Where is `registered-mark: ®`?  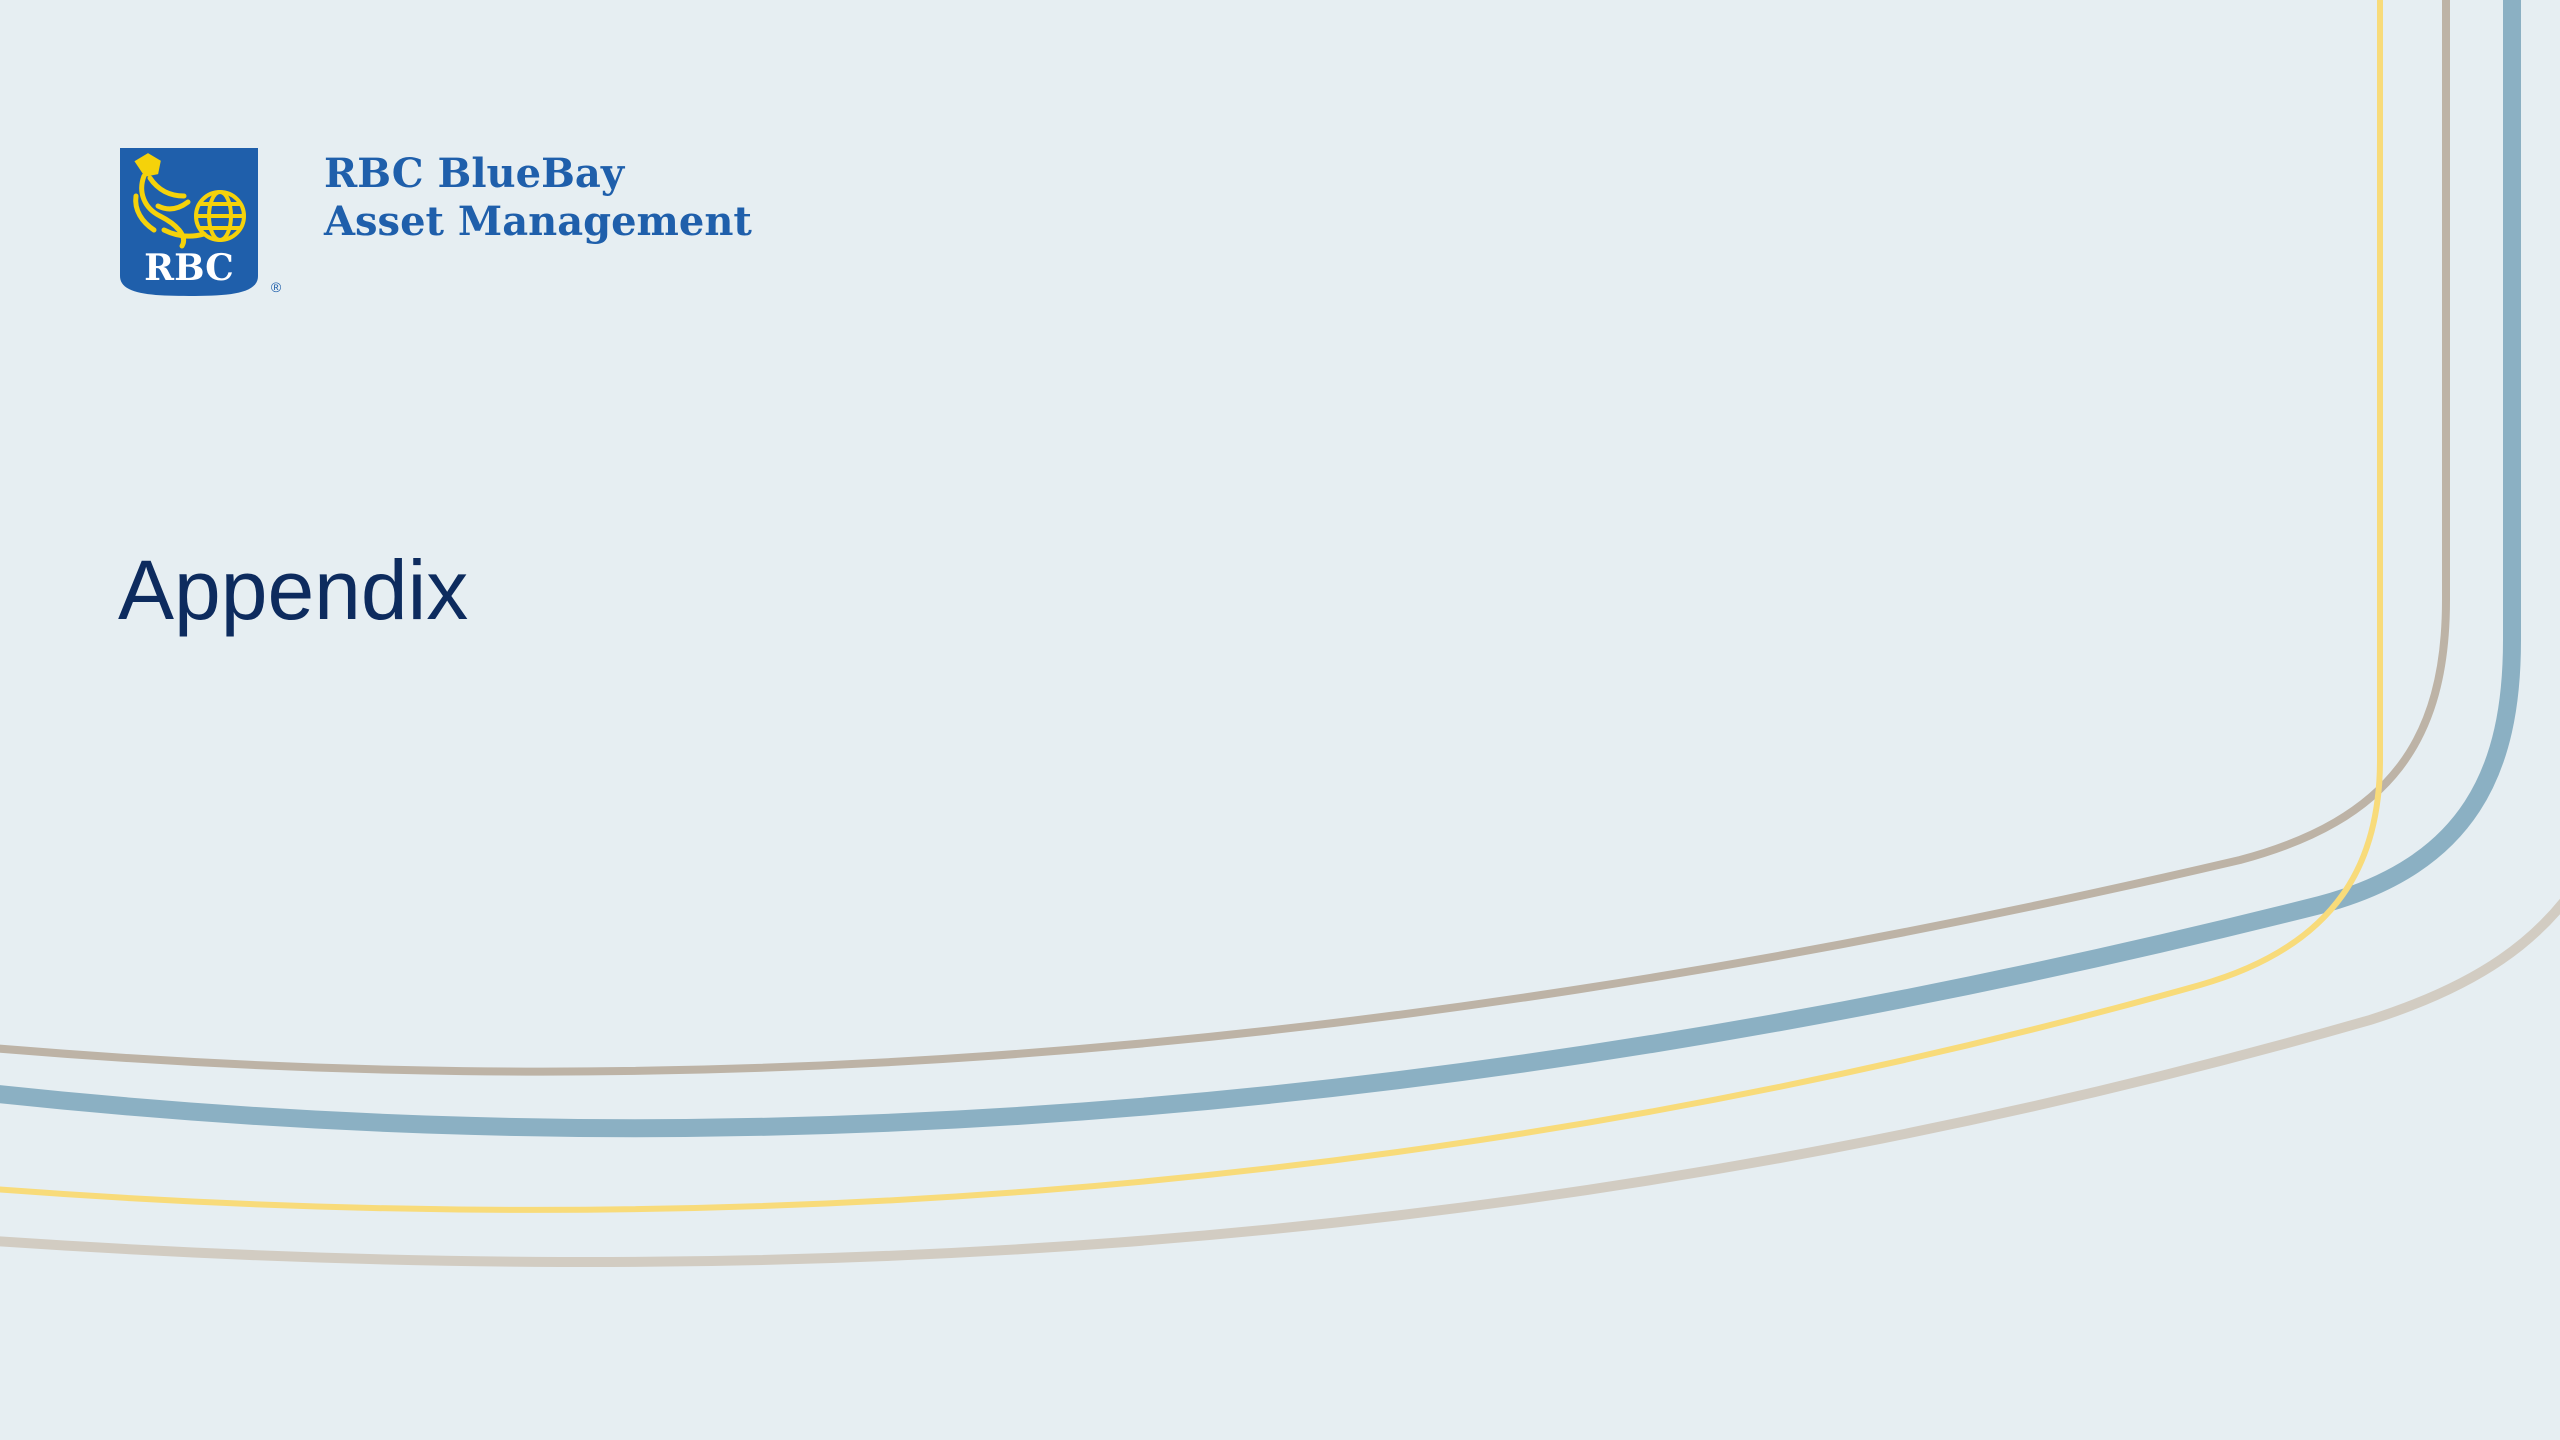
registered-mark: ® is located at coordinates (276, 287).